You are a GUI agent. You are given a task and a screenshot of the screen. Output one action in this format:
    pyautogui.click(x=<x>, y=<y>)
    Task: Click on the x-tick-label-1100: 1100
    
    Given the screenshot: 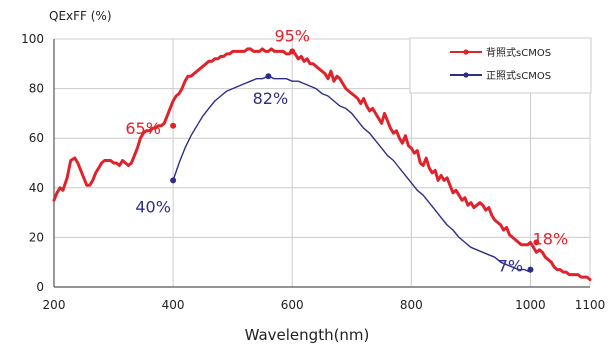 What is the action you would take?
    pyautogui.click(x=590, y=305)
    